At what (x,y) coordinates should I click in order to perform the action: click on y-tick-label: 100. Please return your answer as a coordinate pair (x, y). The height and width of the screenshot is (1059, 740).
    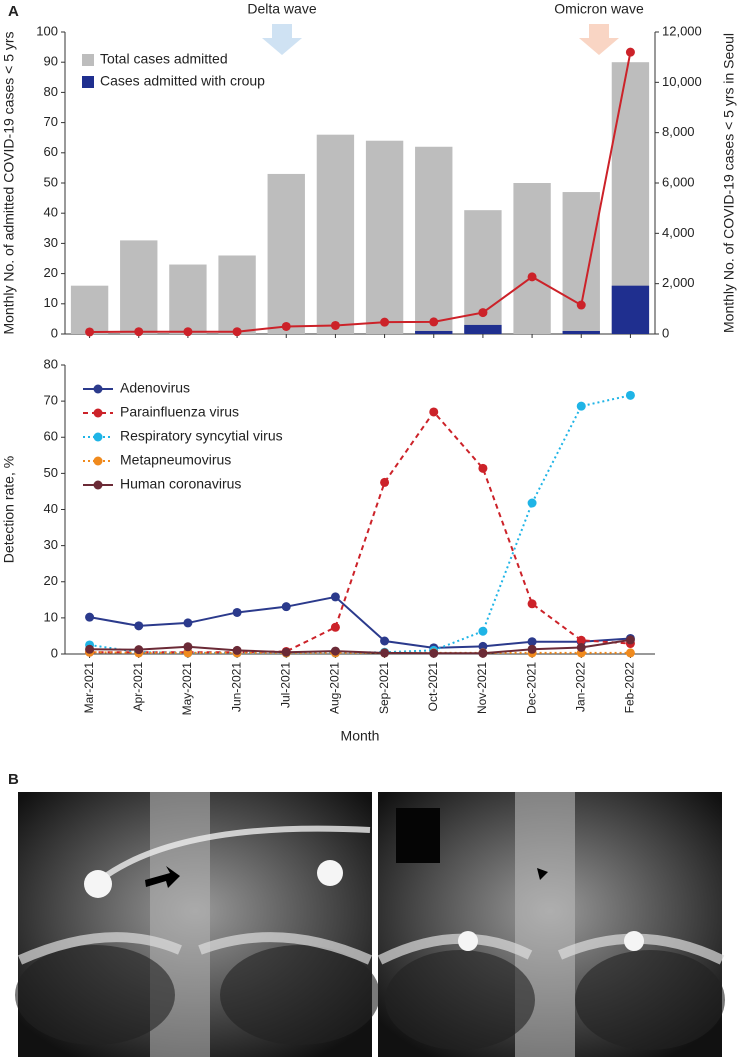
    Looking at the image, I should click on (47, 30).